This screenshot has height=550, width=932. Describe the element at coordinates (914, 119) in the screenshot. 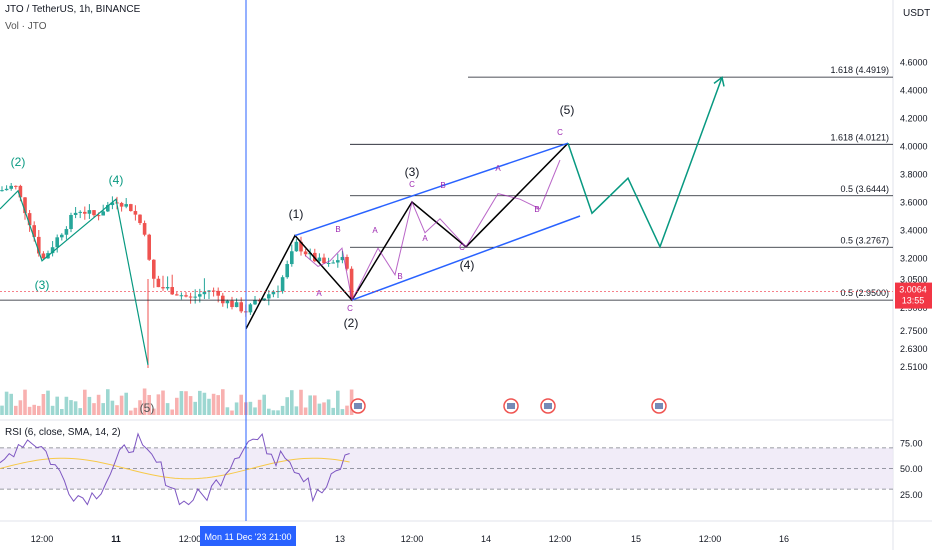

I see `price-tick: 4.2000` at that location.